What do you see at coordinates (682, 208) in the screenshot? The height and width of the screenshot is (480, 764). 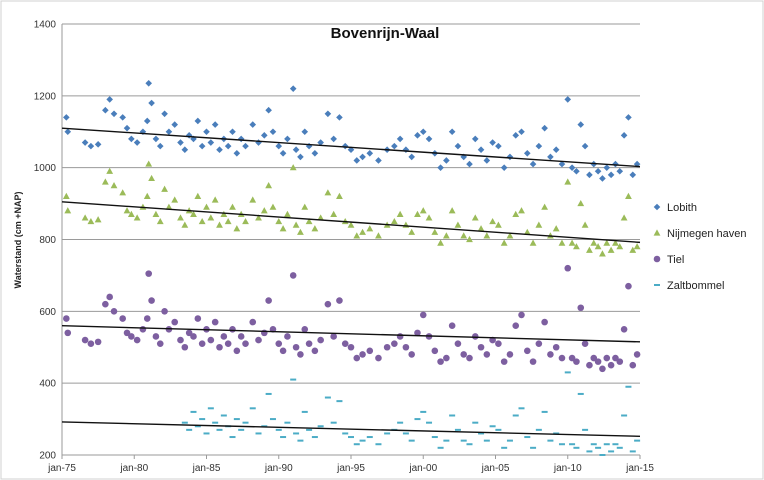 I see `legend-label-lobith: Lobith` at bounding box center [682, 208].